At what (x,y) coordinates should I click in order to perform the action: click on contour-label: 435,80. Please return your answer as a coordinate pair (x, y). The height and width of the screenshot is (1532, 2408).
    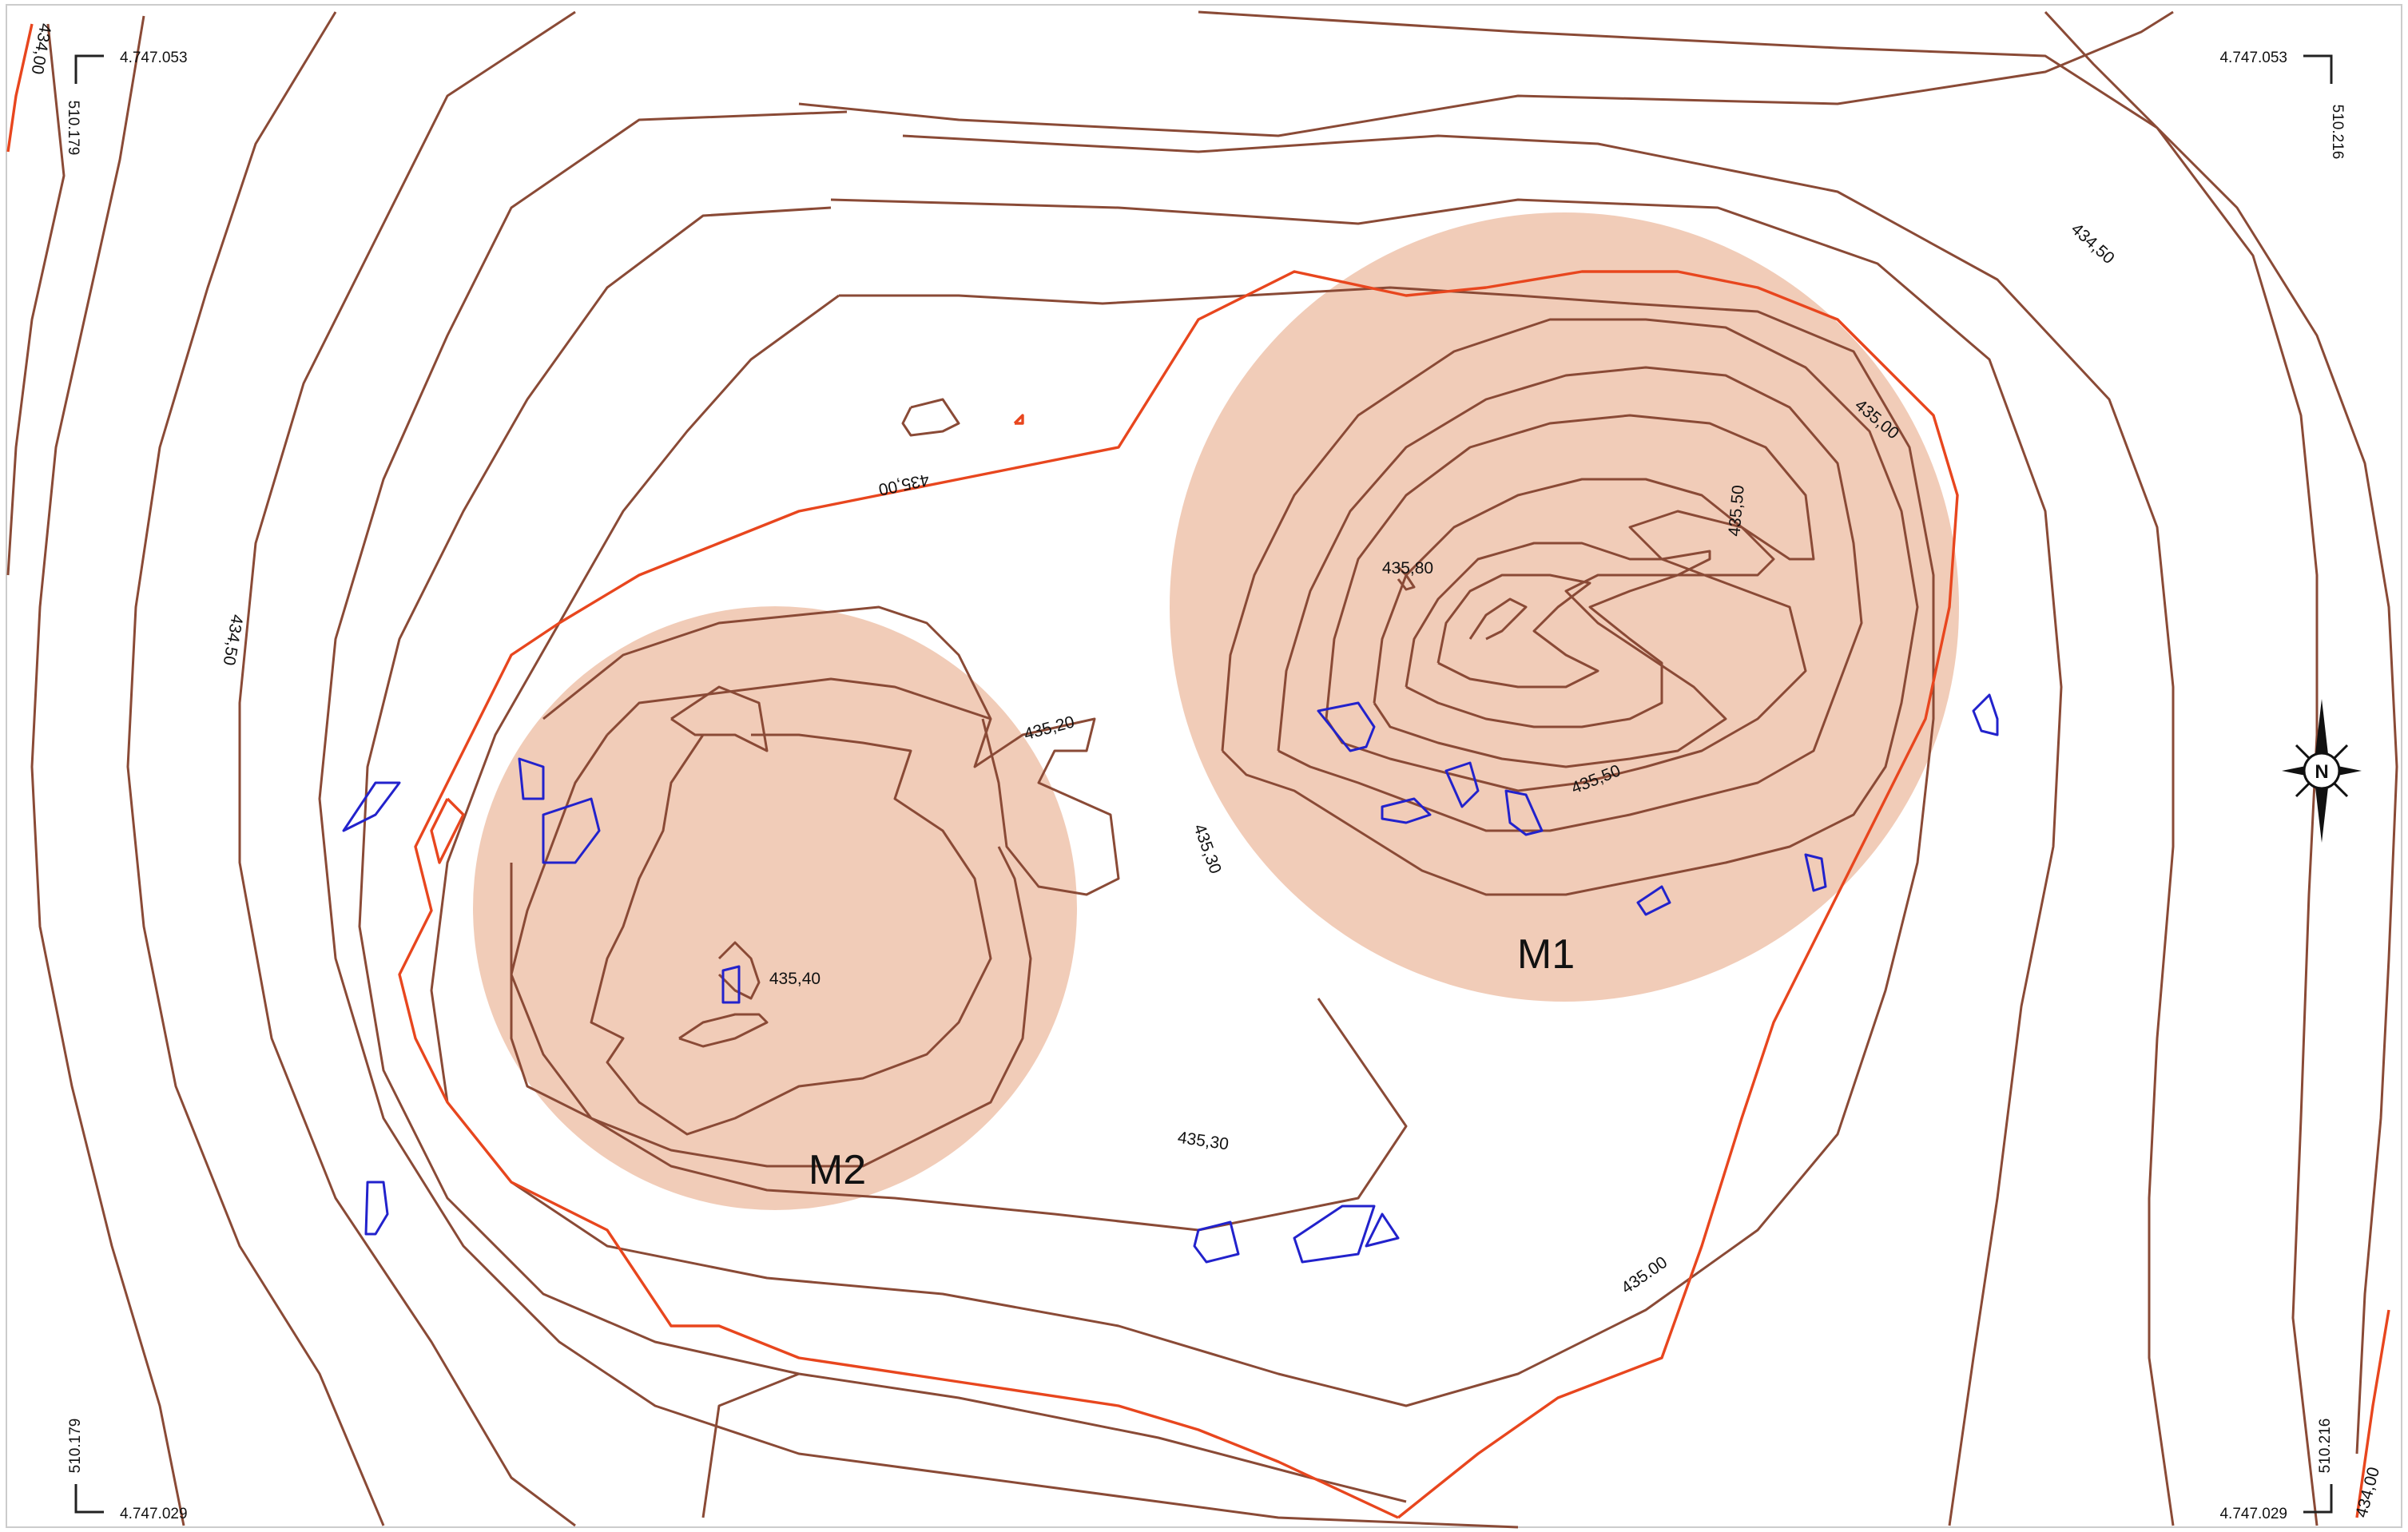
    Looking at the image, I should click on (1408, 568).